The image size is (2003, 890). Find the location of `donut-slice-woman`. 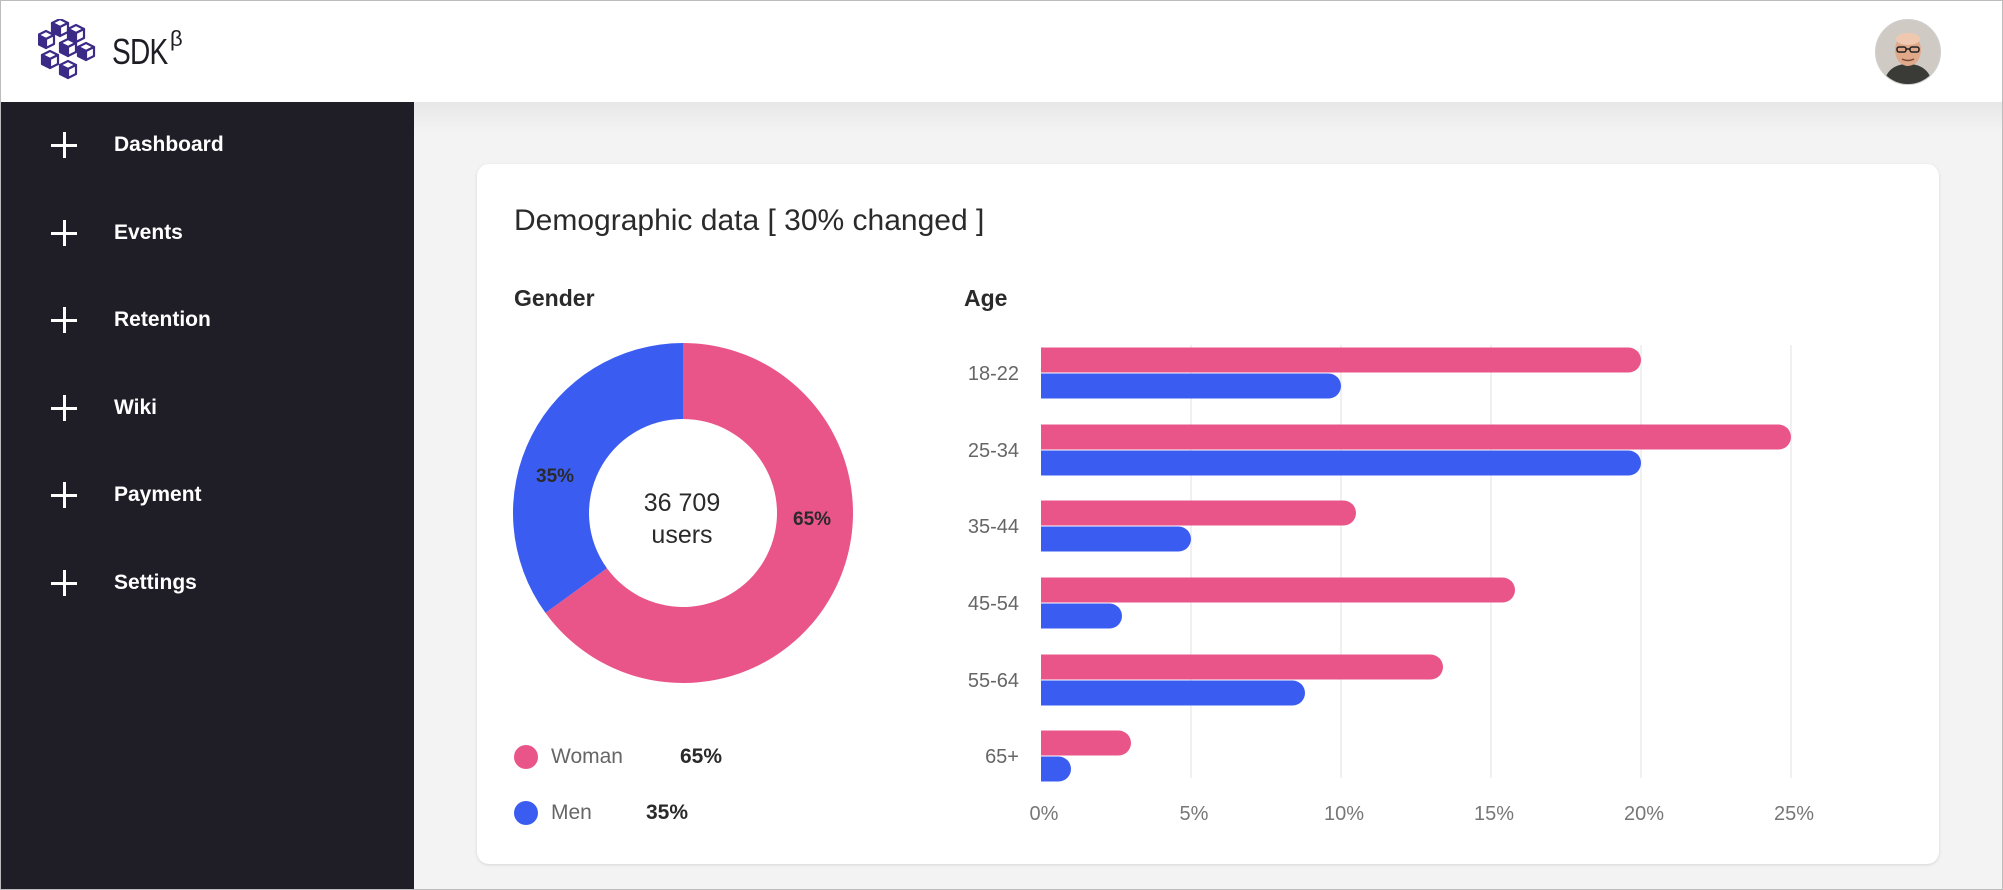

donut-slice-woman is located at coordinates (699, 513).